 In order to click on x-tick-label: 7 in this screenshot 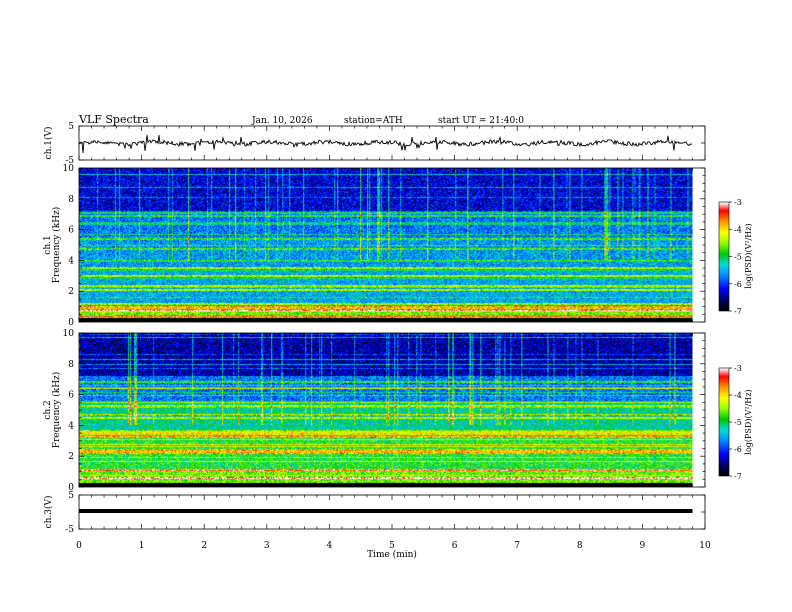, I will do `click(517, 546)`.